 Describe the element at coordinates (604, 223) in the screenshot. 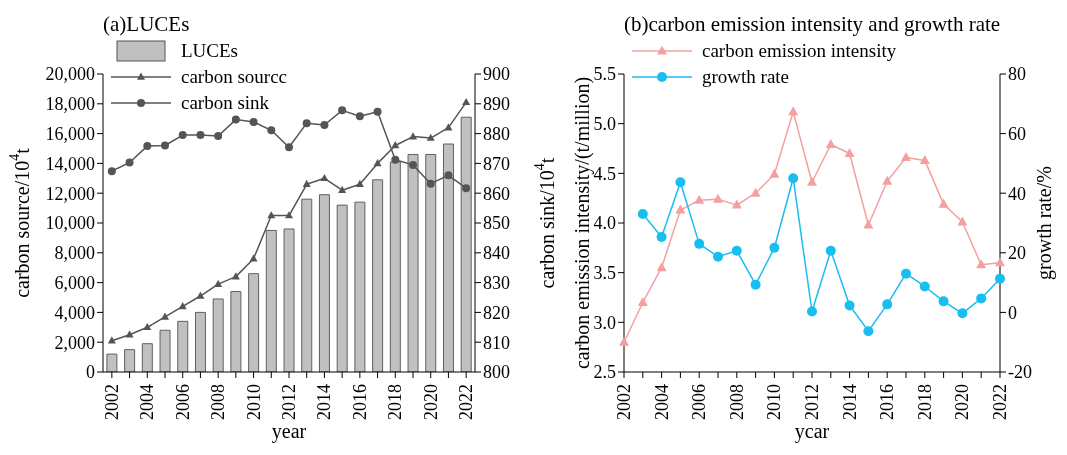

I see `y-tick-label: 4.0` at that location.